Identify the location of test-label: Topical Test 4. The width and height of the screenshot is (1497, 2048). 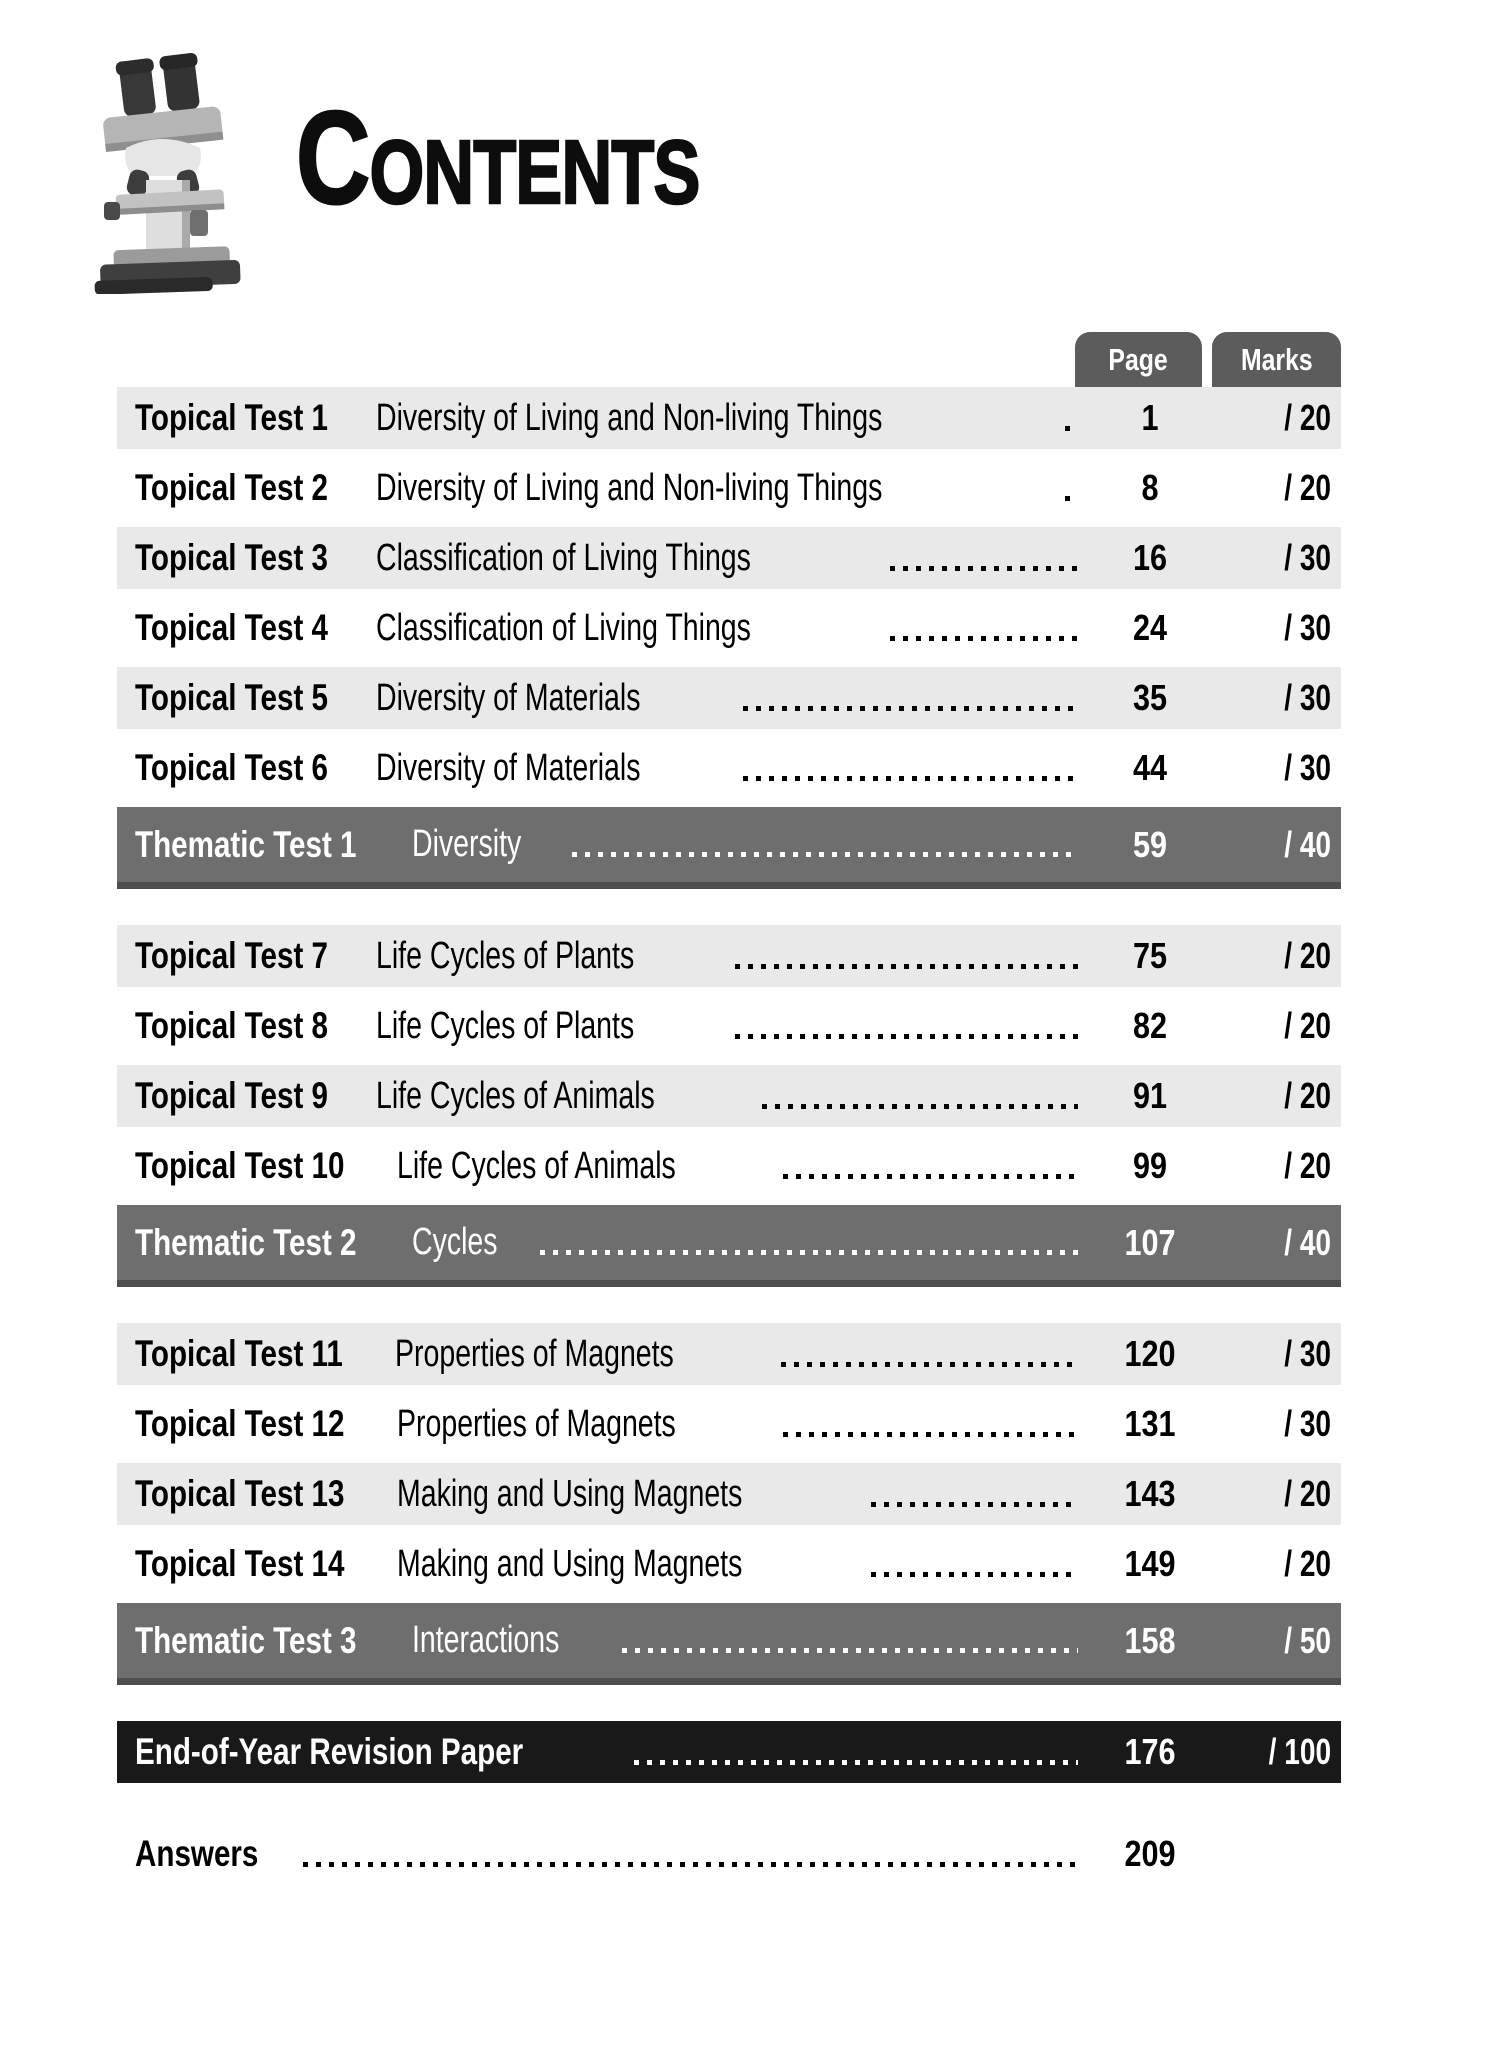
(231, 627).